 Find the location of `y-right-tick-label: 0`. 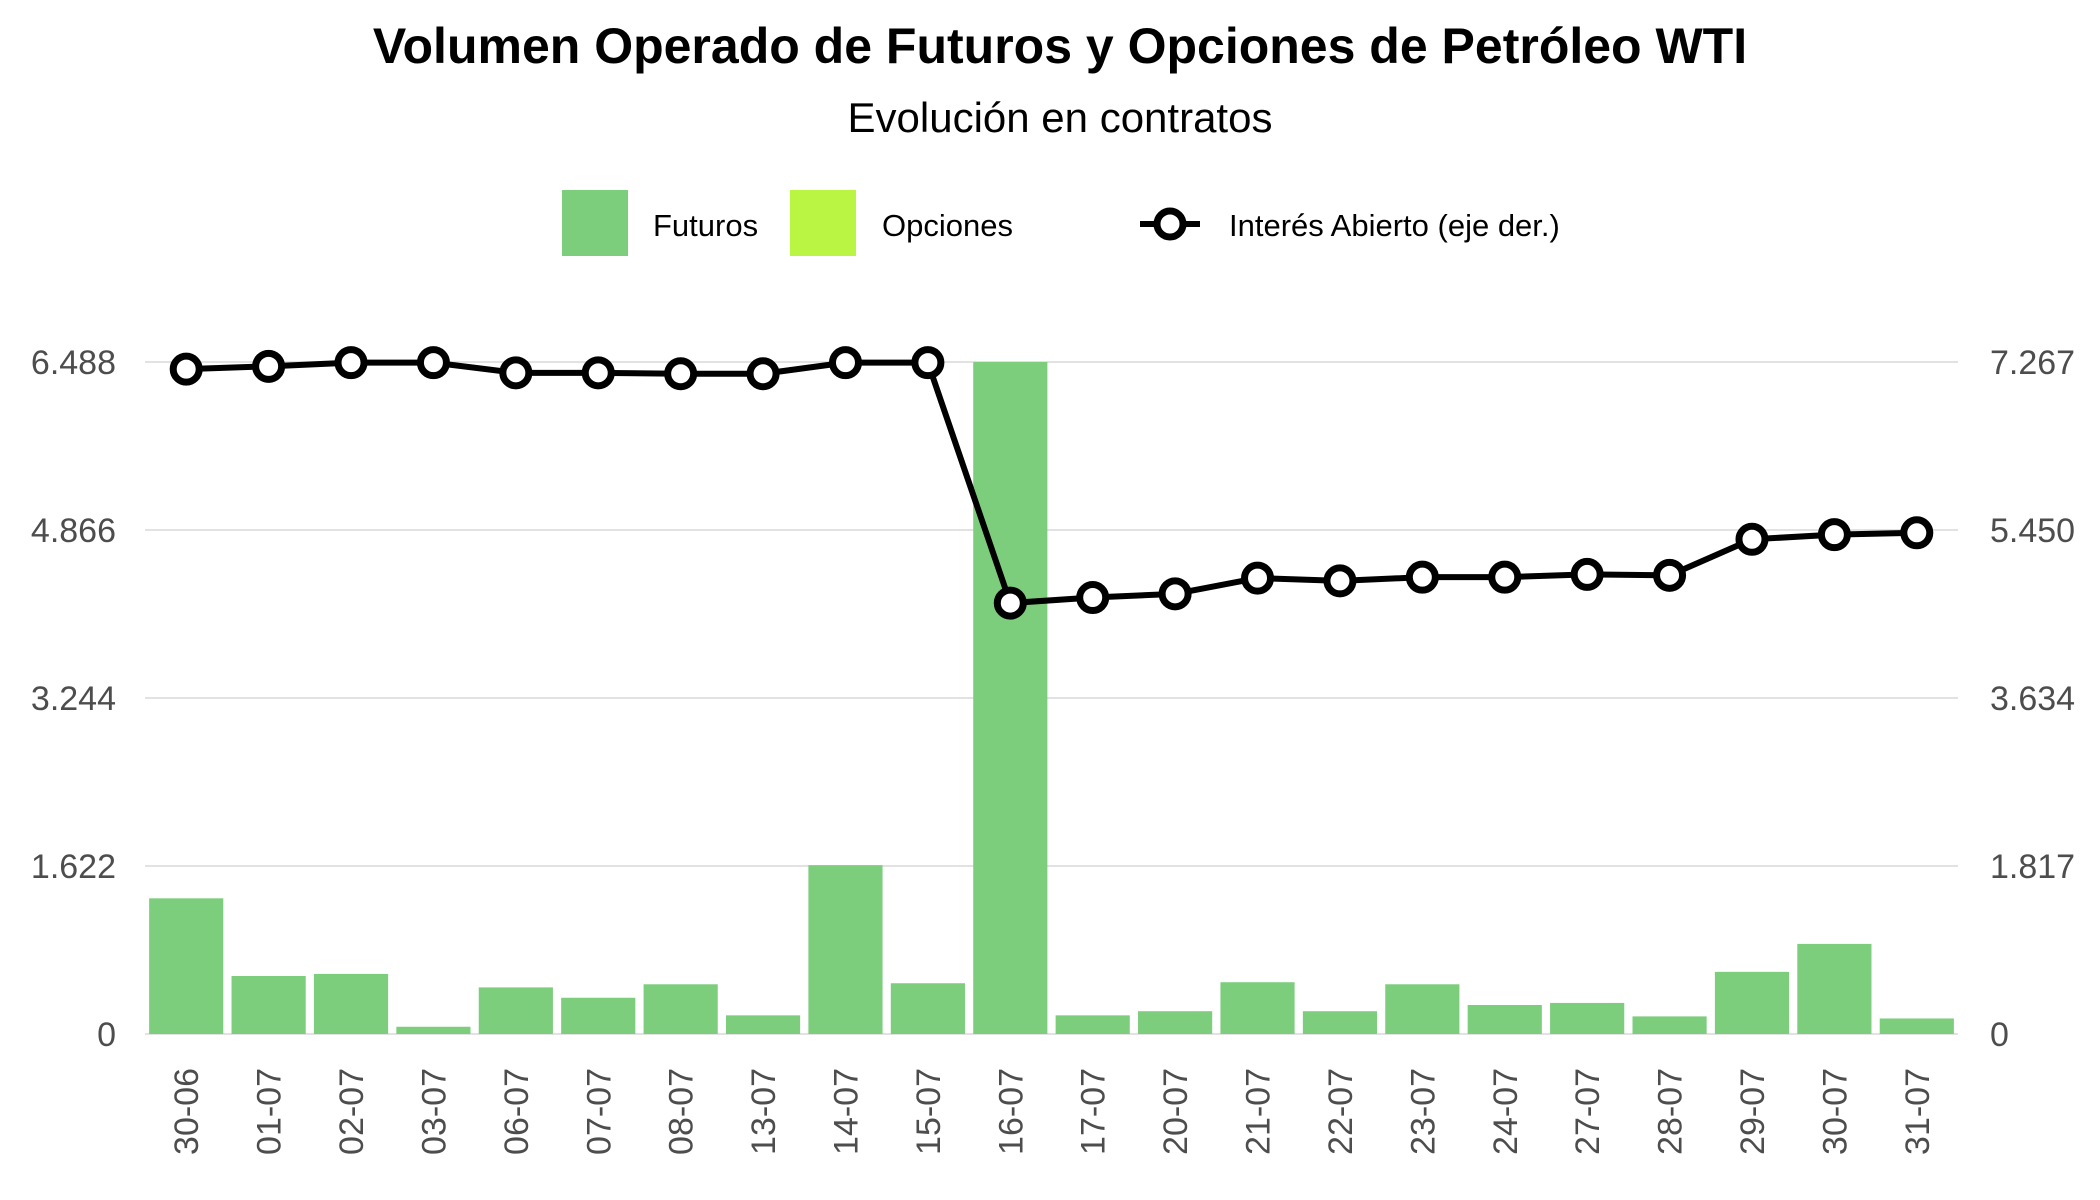

y-right-tick-label: 0 is located at coordinates (1999, 1035).